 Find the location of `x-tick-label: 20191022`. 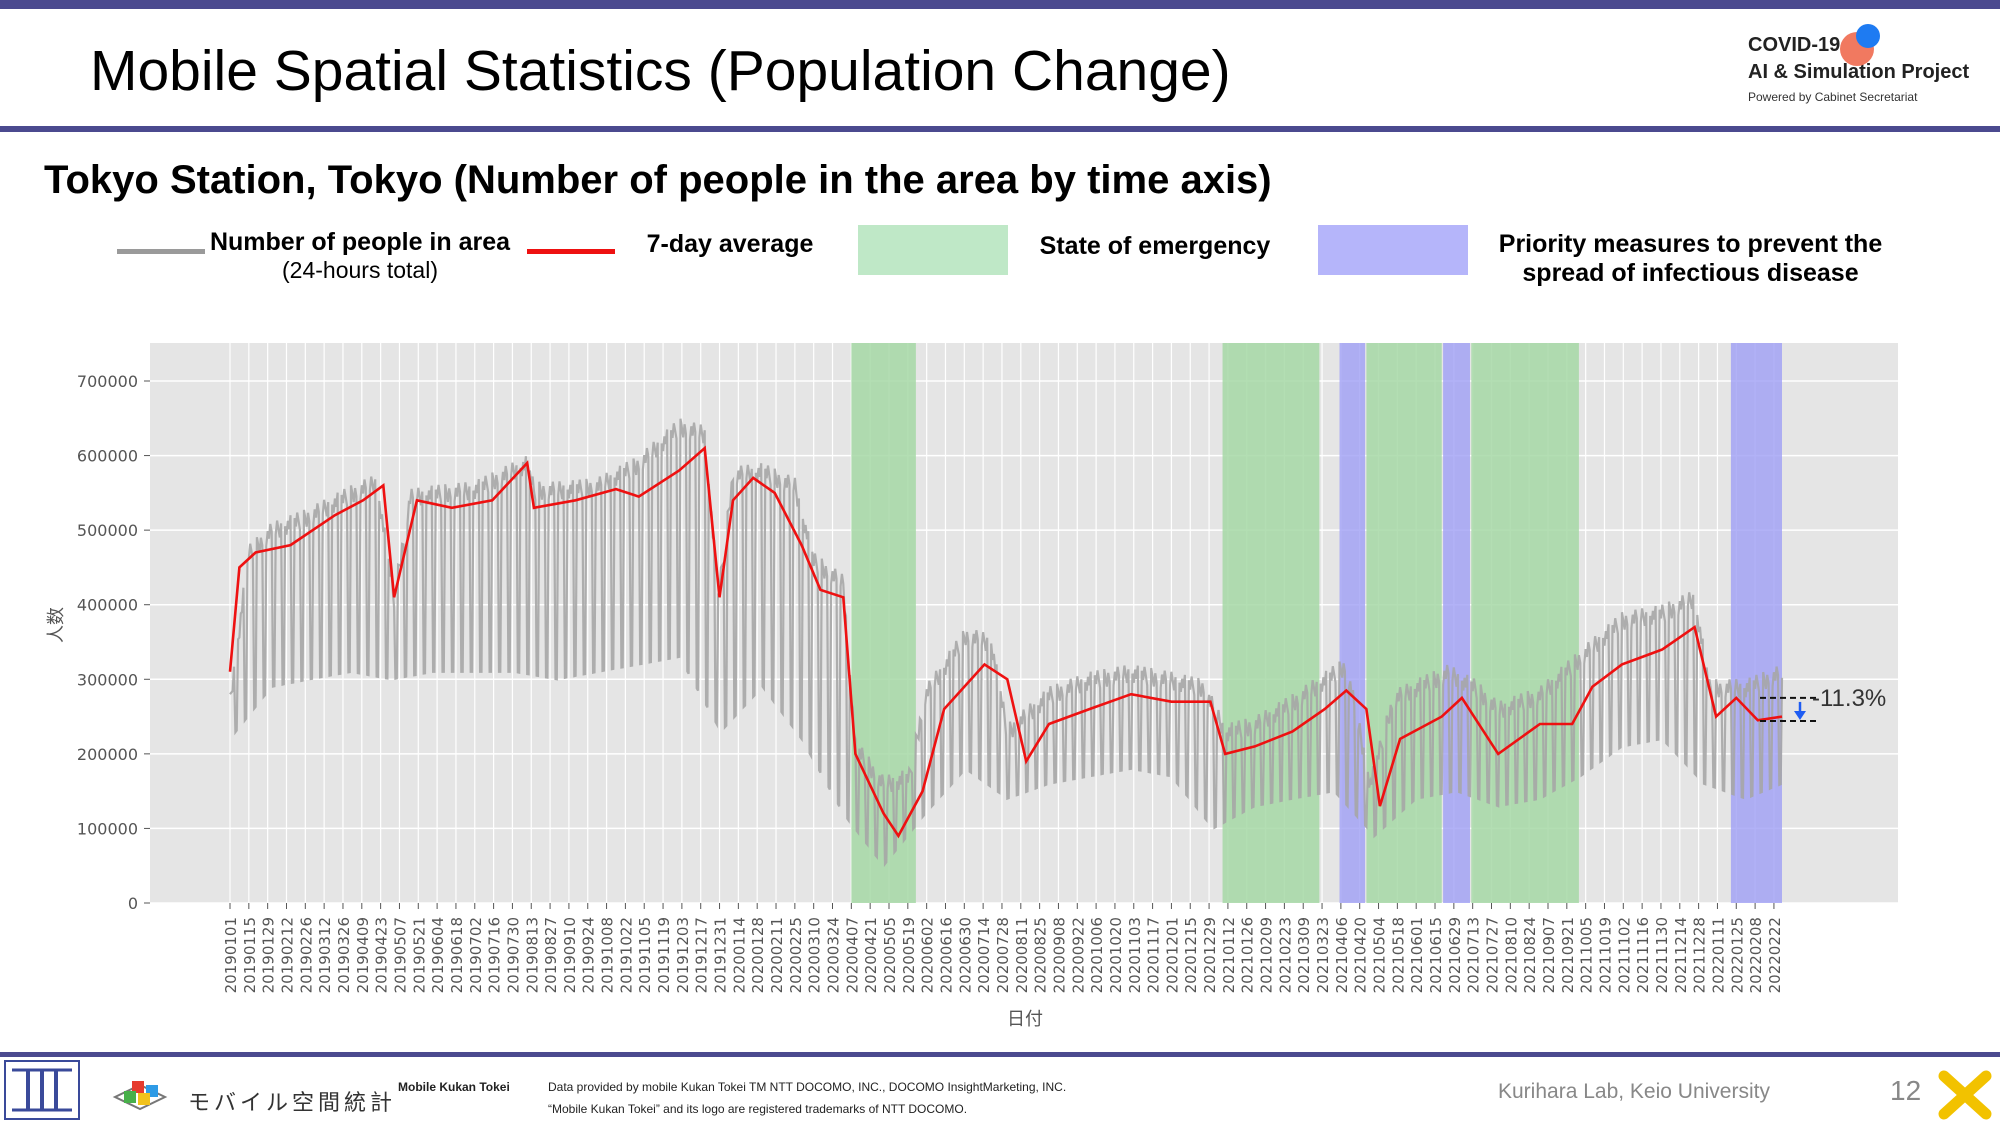

x-tick-label: 20191022 is located at coordinates (626, 955).